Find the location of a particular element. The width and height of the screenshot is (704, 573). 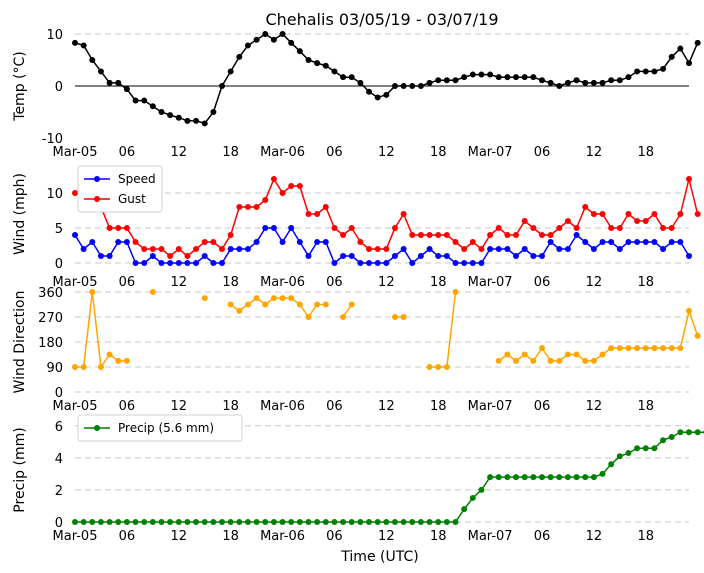

precip-xtick-label: Mar-07 is located at coordinates (490, 536).